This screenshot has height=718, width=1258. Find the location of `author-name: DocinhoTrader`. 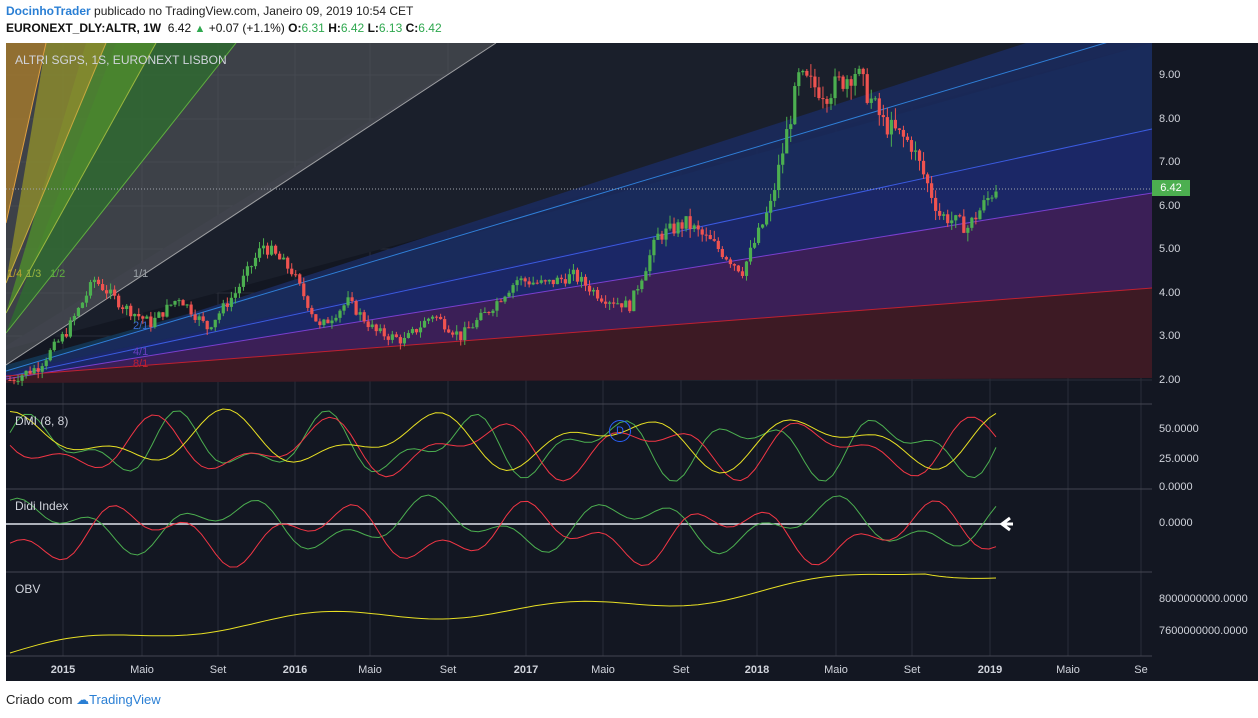

author-name: DocinhoTrader is located at coordinates (48, 11).